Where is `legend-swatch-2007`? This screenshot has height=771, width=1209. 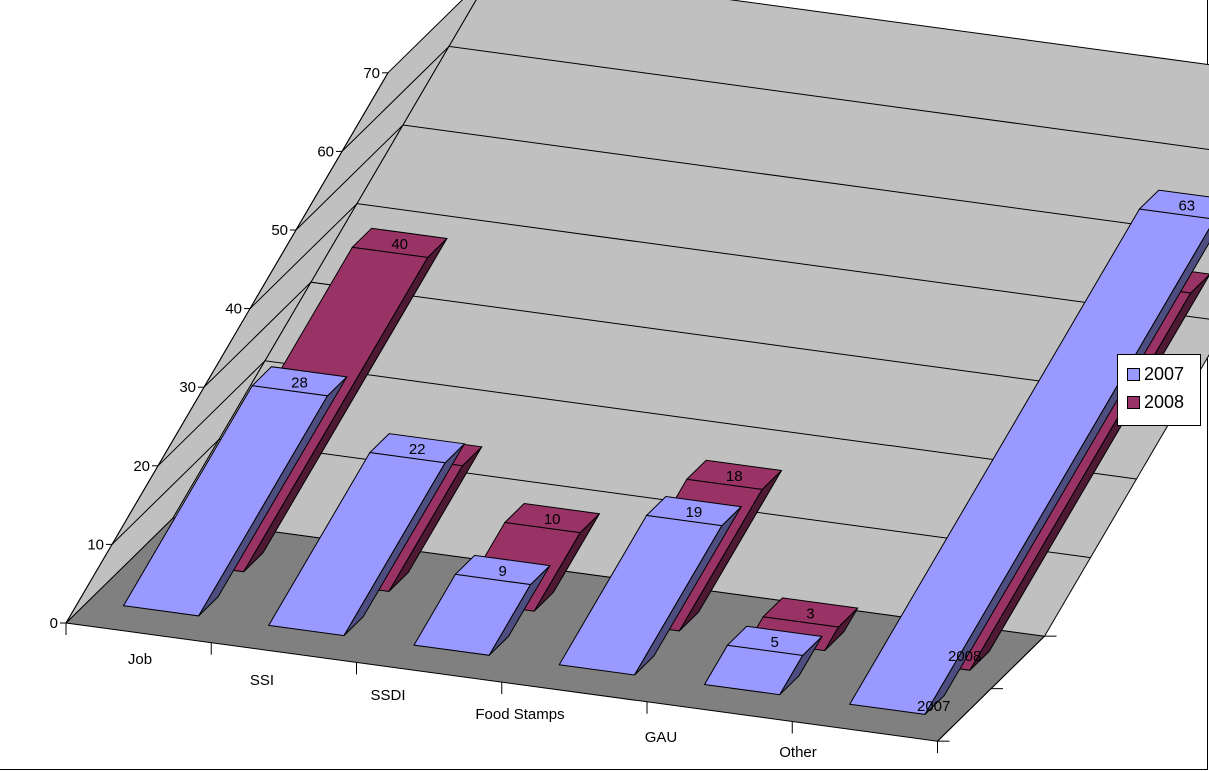
legend-swatch-2007 is located at coordinates (1133, 374).